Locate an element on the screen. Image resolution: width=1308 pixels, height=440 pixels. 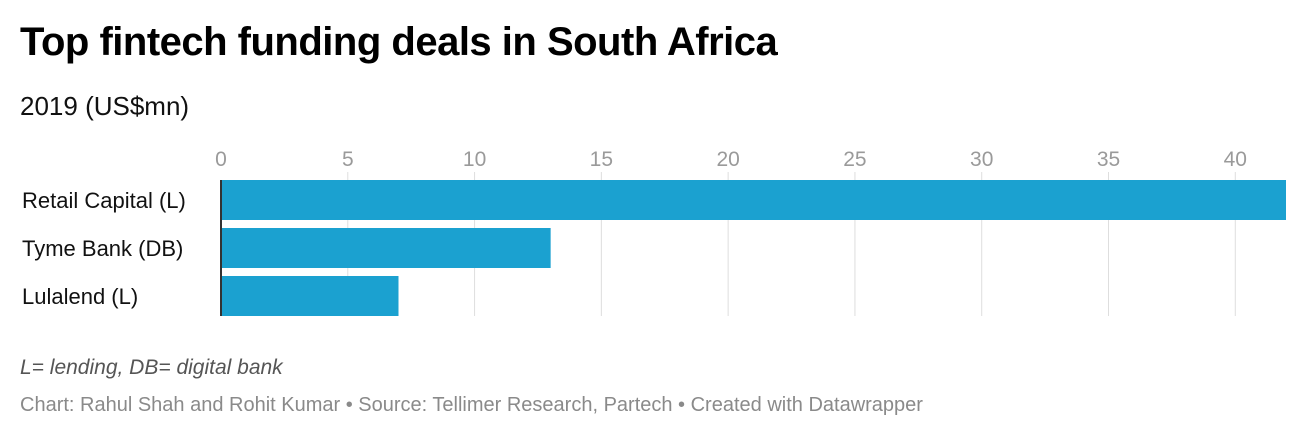
x-tick-label: 40 is located at coordinates (1235, 159).